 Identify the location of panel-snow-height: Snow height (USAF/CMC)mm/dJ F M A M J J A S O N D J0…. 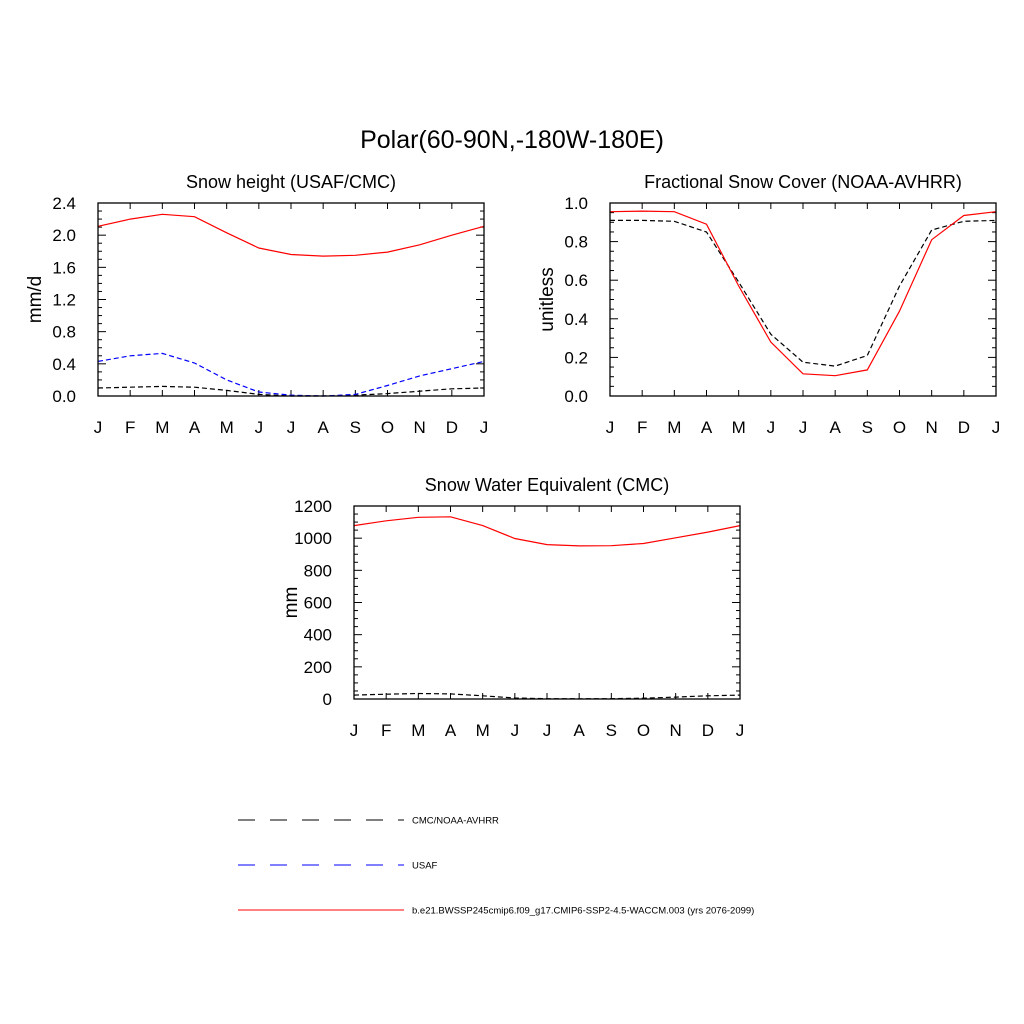
(256, 304).